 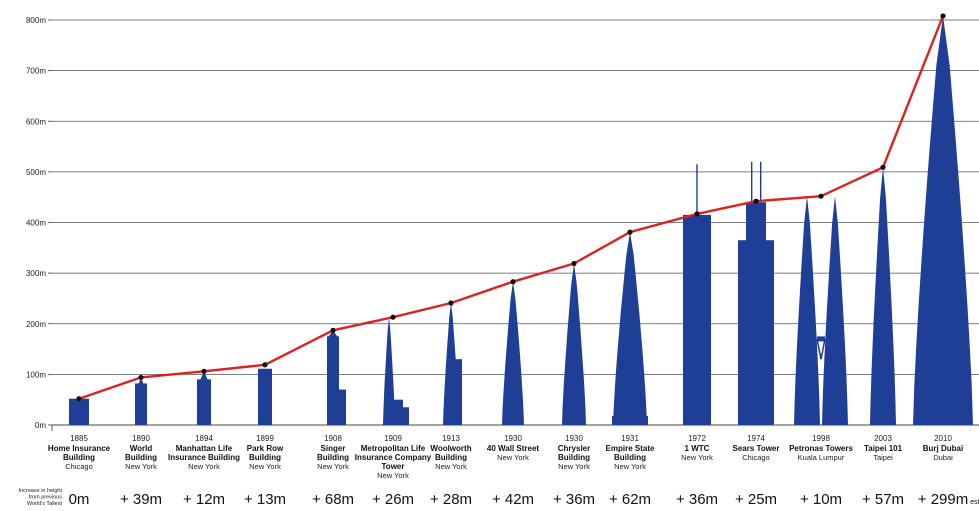 I want to click on building-name: World, so click(x=141, y=448).